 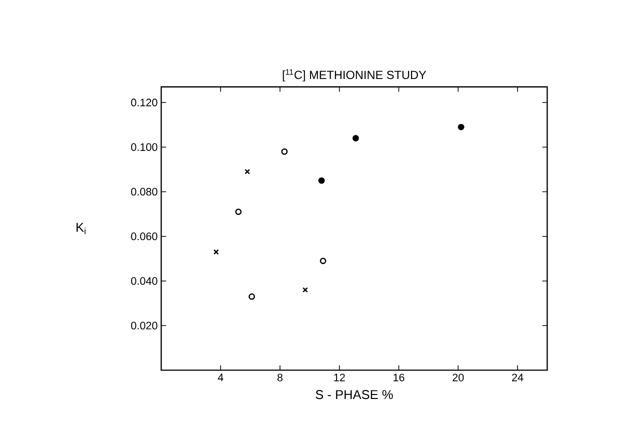 I want to click on x-axis-title: S - PHASE %, so click(x=354, y=394).